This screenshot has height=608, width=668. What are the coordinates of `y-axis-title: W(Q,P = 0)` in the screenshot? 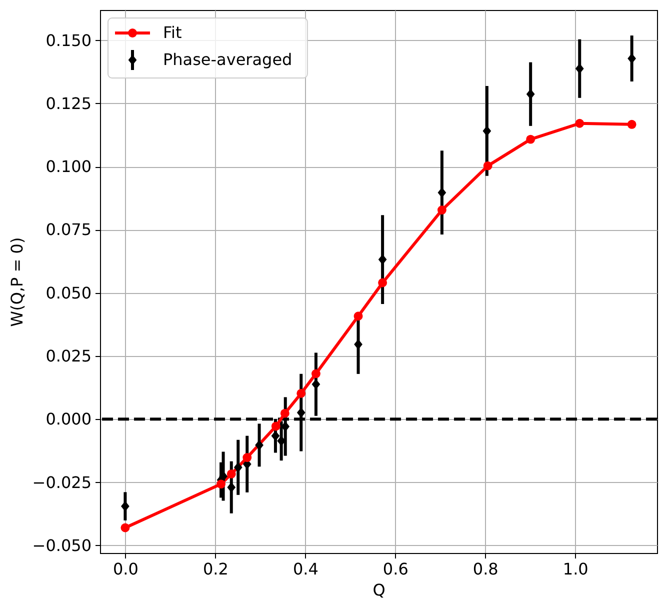 It's located at (16, 282).